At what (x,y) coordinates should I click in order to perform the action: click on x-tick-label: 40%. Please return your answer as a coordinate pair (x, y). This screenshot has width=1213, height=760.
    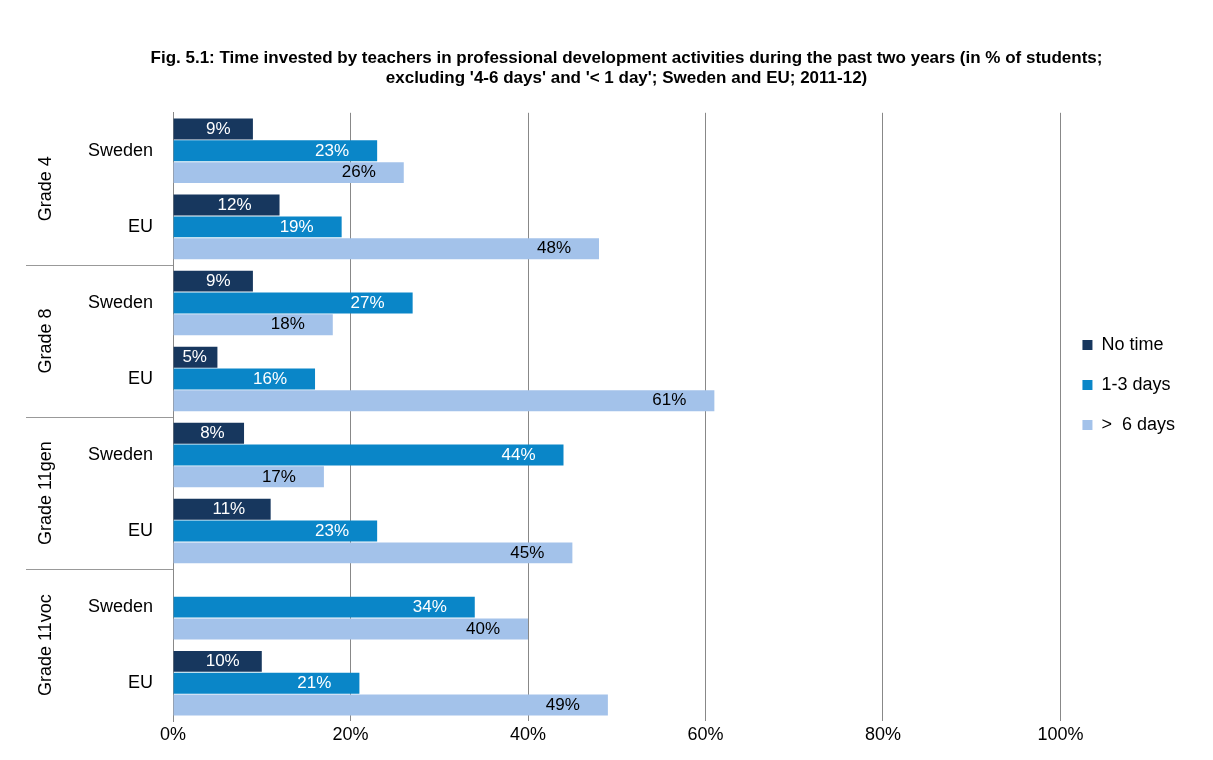
    Looking at the image, I should click on (528, 733).